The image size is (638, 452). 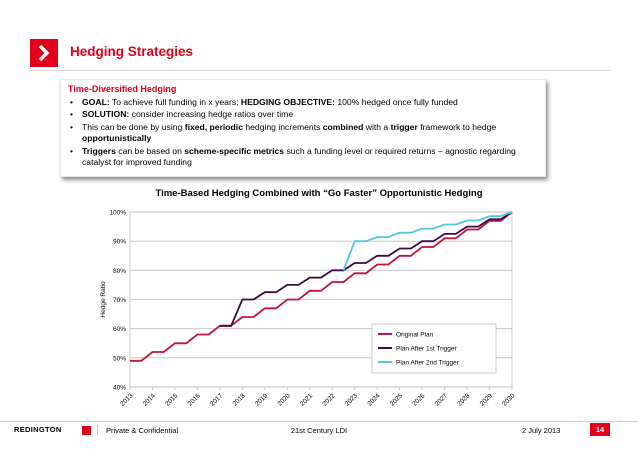 I want to click on bullet-text: This can be done by using, so click(x=133, y=126).